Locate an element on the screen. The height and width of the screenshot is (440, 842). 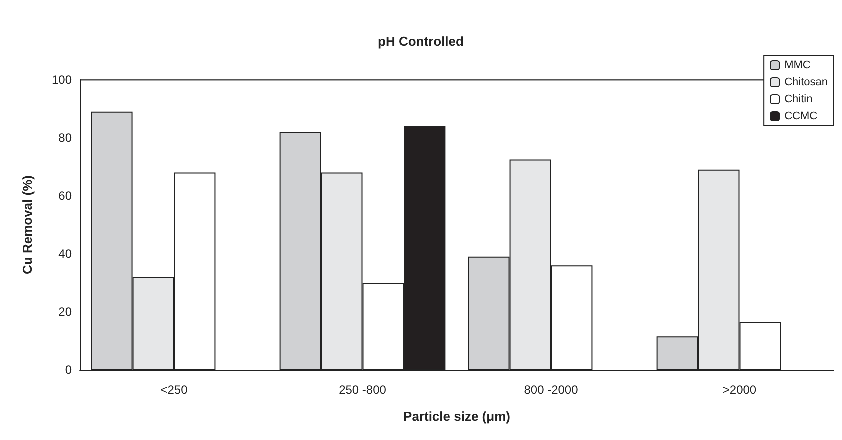
x-tick-label: <250 is located at coordinates (174, 390).